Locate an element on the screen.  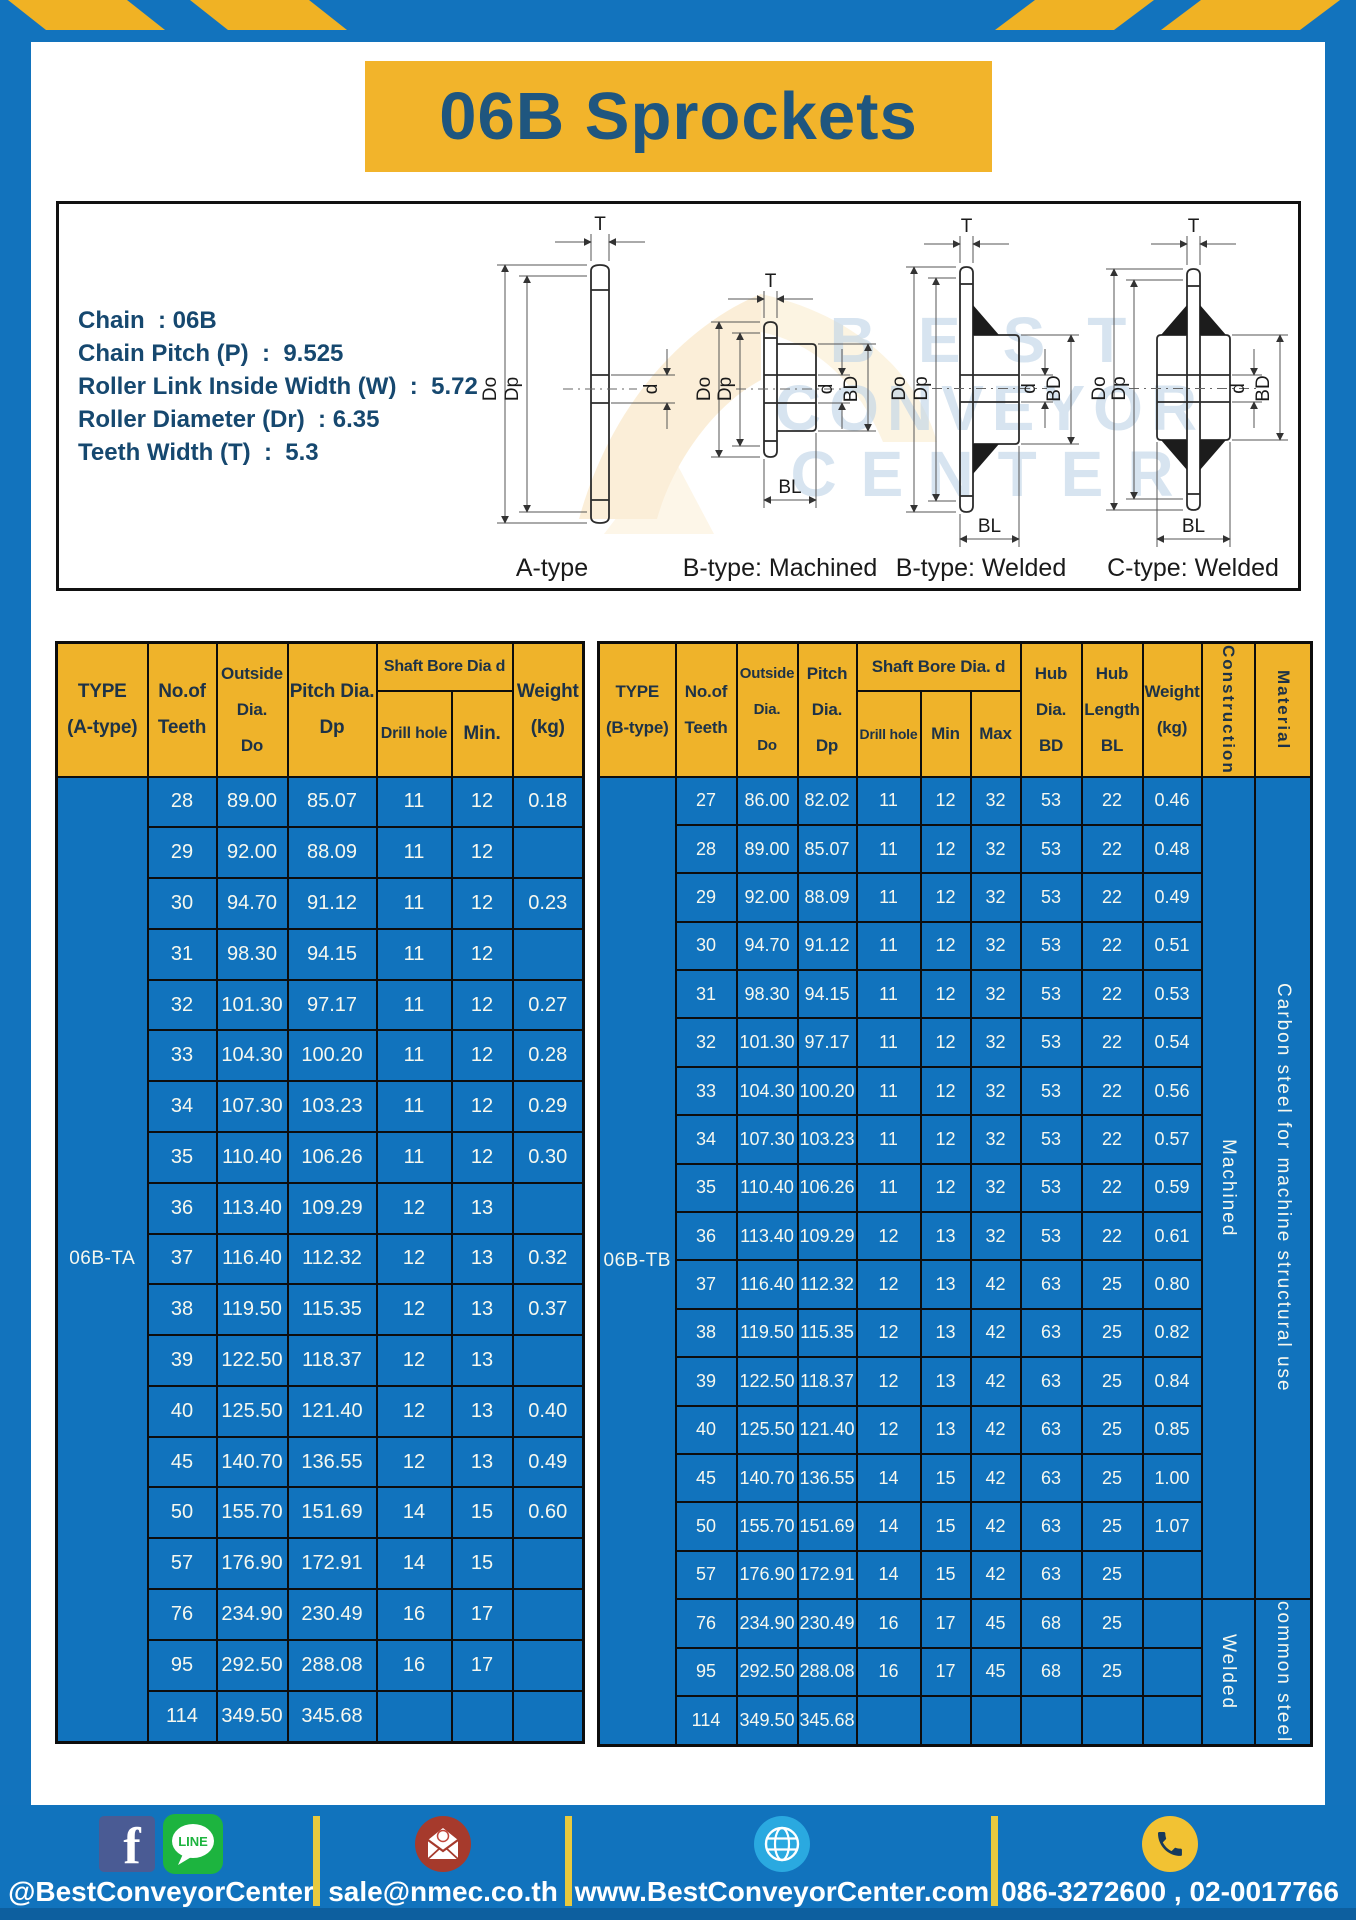
phone-icon is located at coordinates (1170, 1844).